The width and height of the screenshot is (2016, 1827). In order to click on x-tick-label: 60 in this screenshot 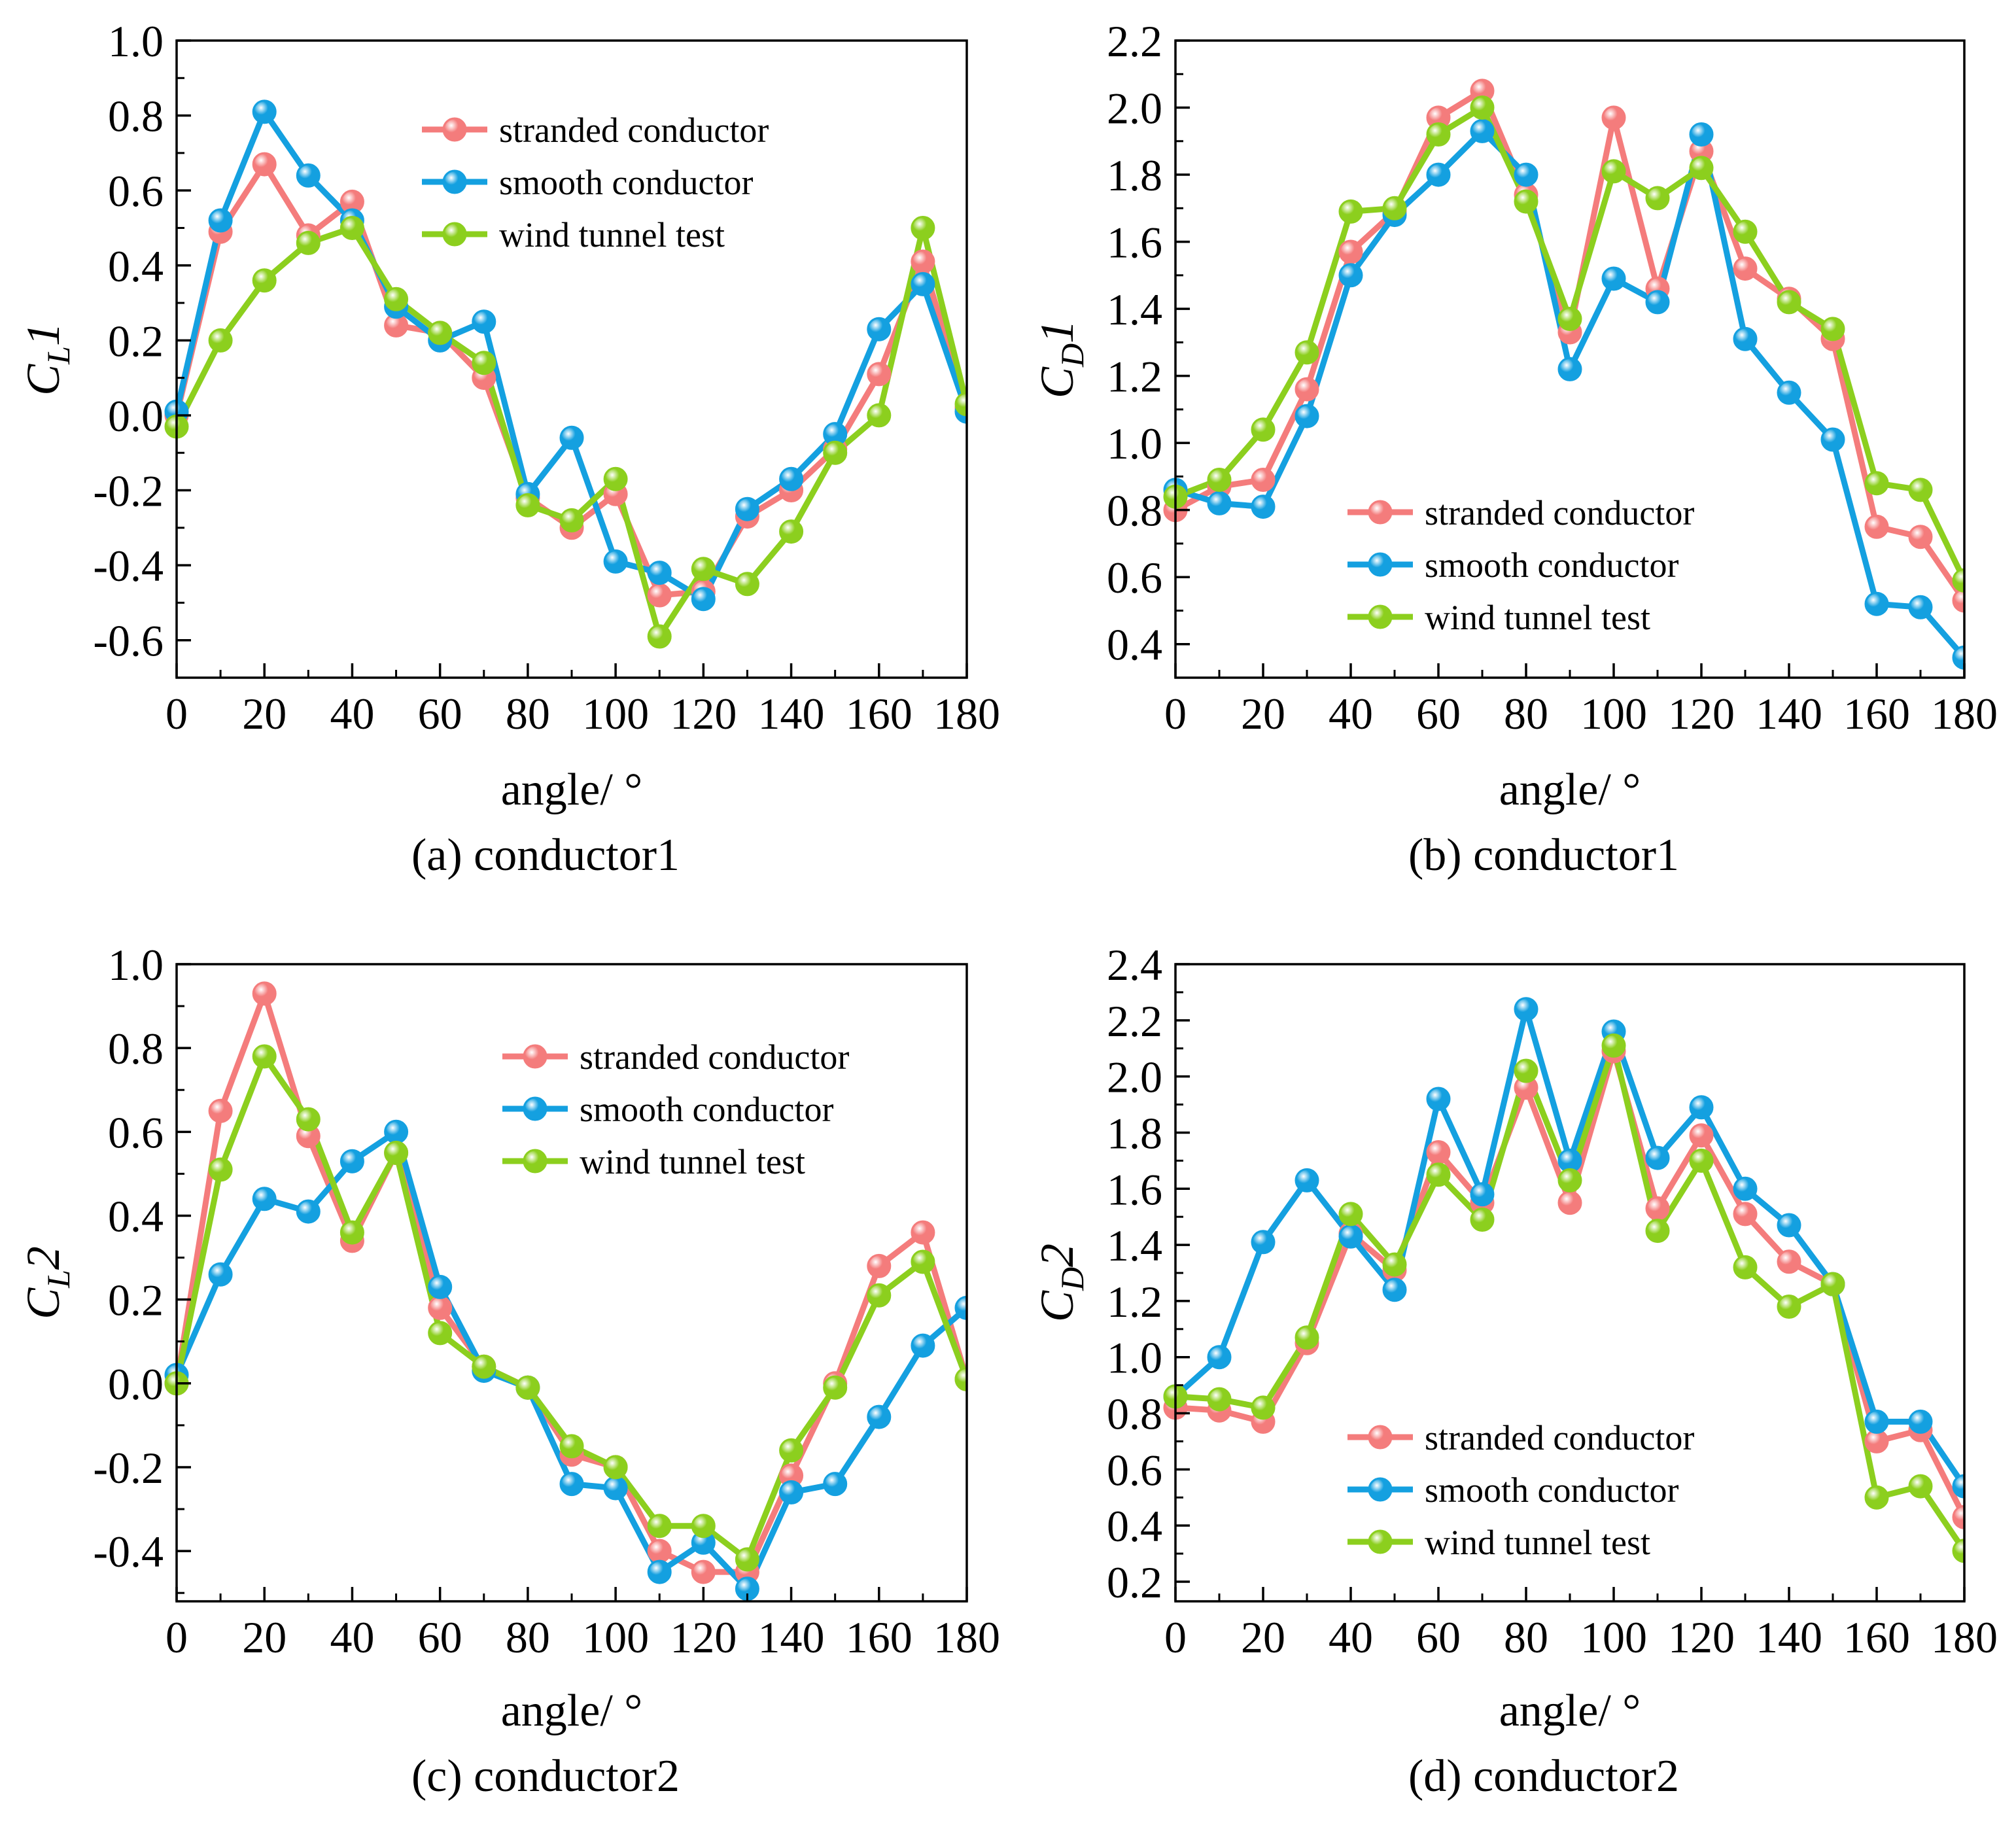, I will do `click(440, 714)`.